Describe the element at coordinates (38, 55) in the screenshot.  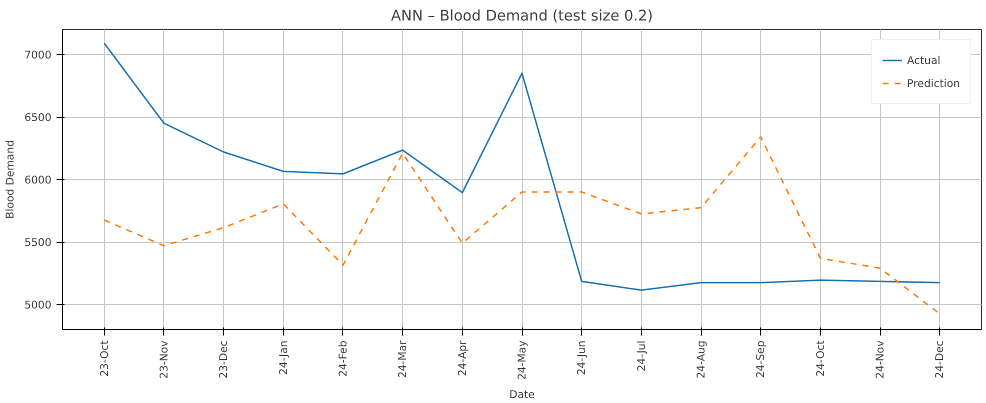
I see `y-tick-label: 7000` at that location.